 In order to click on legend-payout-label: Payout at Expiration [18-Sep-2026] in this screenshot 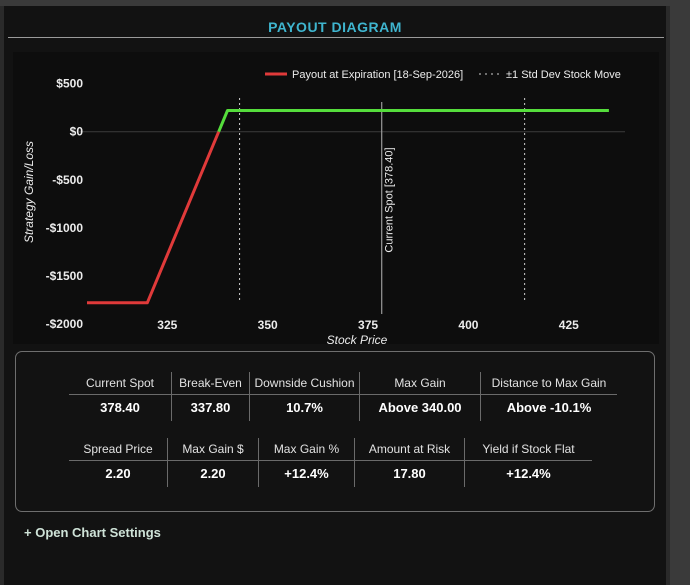, I will do `click(377, 75)`.